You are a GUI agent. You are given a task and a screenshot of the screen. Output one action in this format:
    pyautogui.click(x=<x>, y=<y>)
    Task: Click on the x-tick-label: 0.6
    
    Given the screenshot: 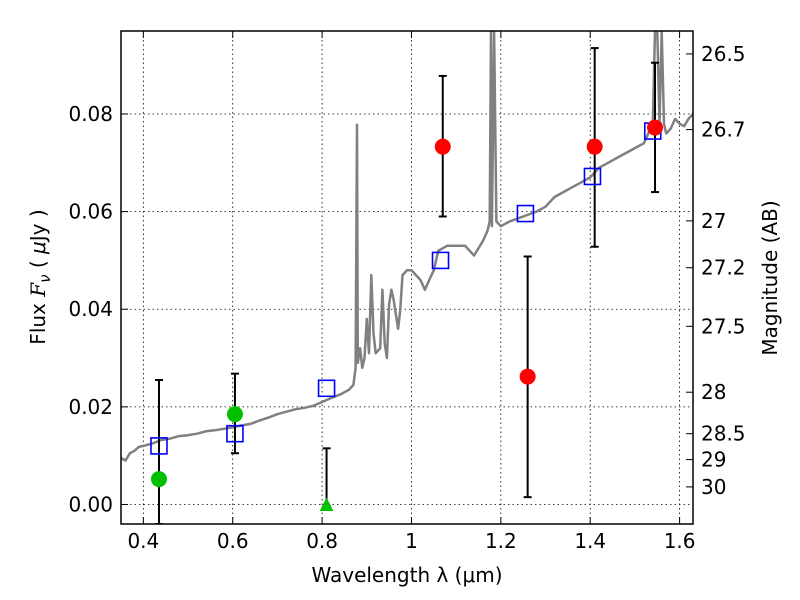 What is the action you would take?
    pyautogui.click(x=233, y=541)
    